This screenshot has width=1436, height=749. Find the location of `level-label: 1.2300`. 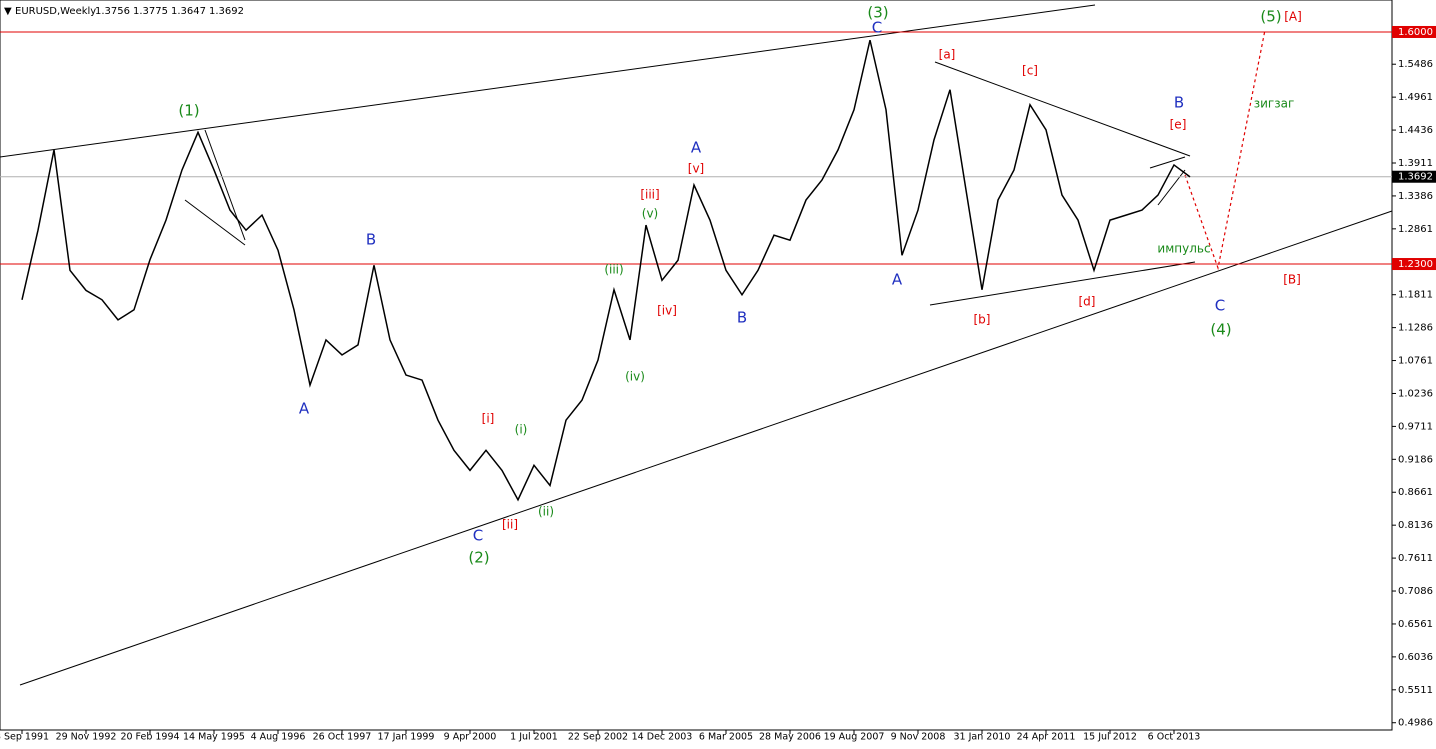

level-label: 1.2300 is located at coordinates (1415, 264).